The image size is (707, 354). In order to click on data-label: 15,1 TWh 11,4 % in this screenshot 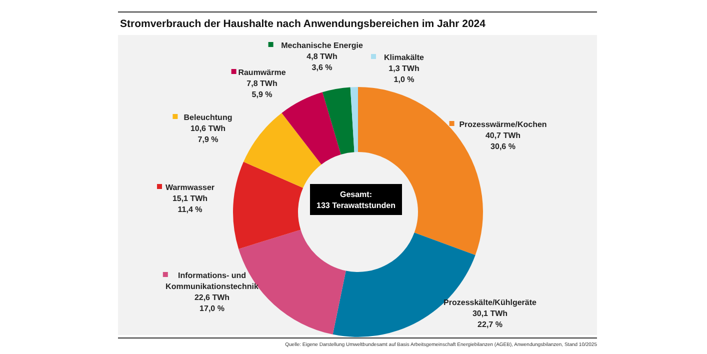, I will do `click(190, 204)`.